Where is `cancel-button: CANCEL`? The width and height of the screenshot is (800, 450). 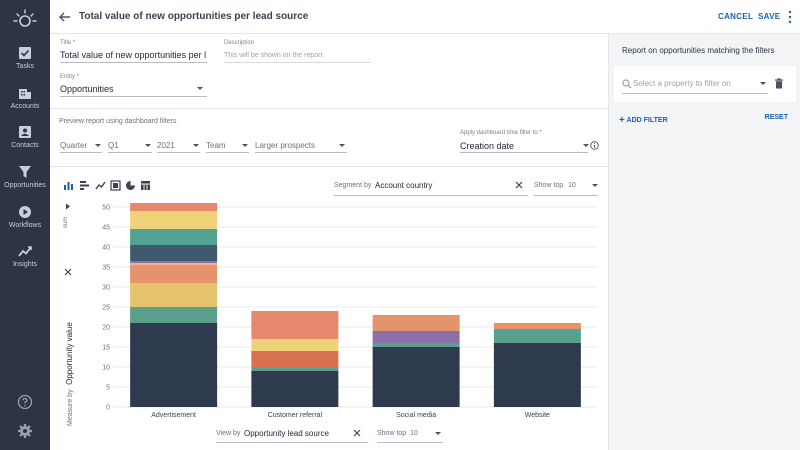 cancel-button: CANCEL is located at coordinates (736, 16).